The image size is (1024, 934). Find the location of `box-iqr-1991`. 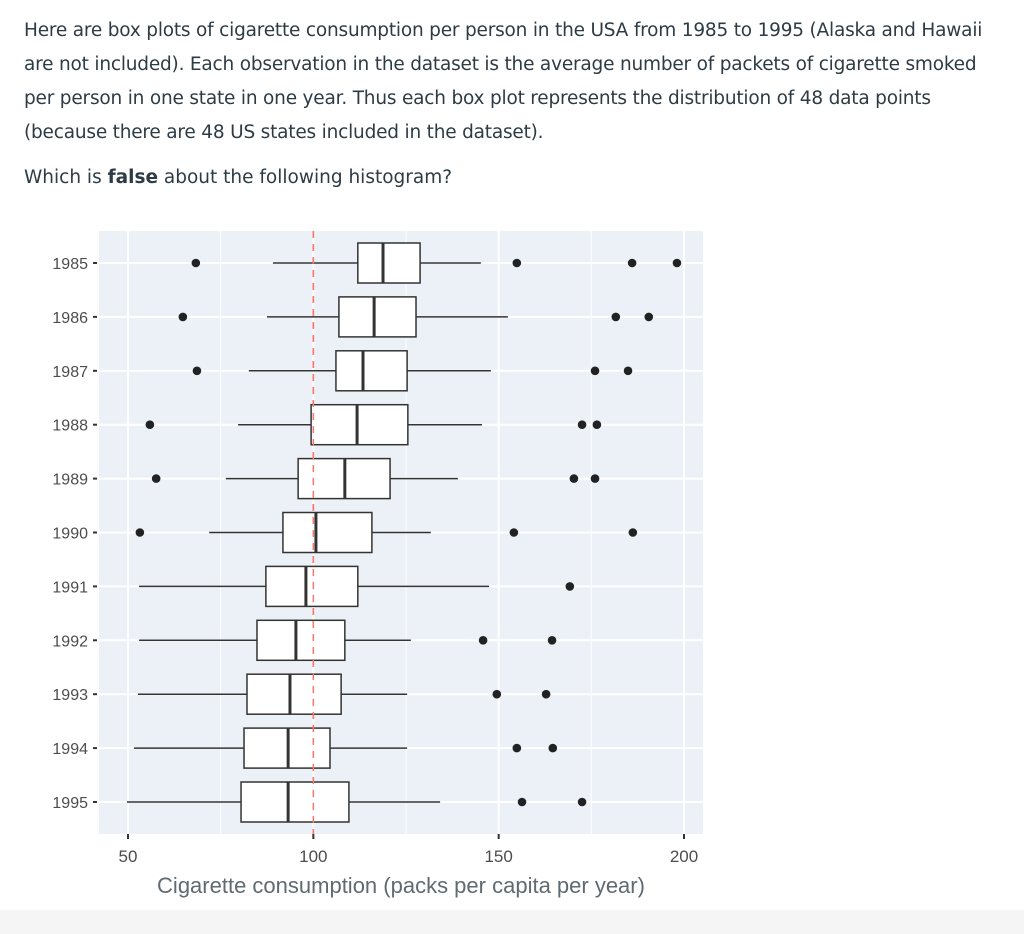

box-iqr-1991 is located at coordinates (312, 586).